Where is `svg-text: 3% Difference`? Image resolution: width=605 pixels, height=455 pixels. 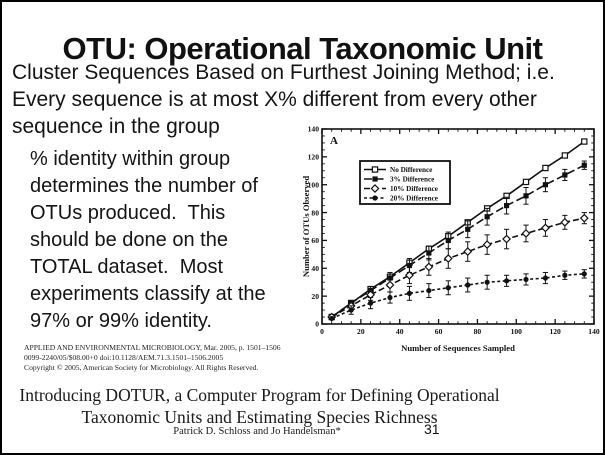 svg-text: 3% Difference is located at coordinates (412, 180).